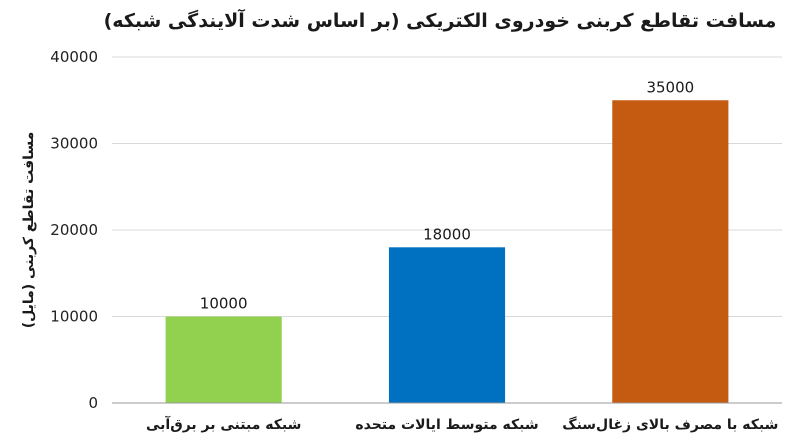 This screenshot has height=447, width=800. What do you see at coordinates (447, 234) in the screenshot?
I see `data-label: 18000` at bounding box center [447, 234].